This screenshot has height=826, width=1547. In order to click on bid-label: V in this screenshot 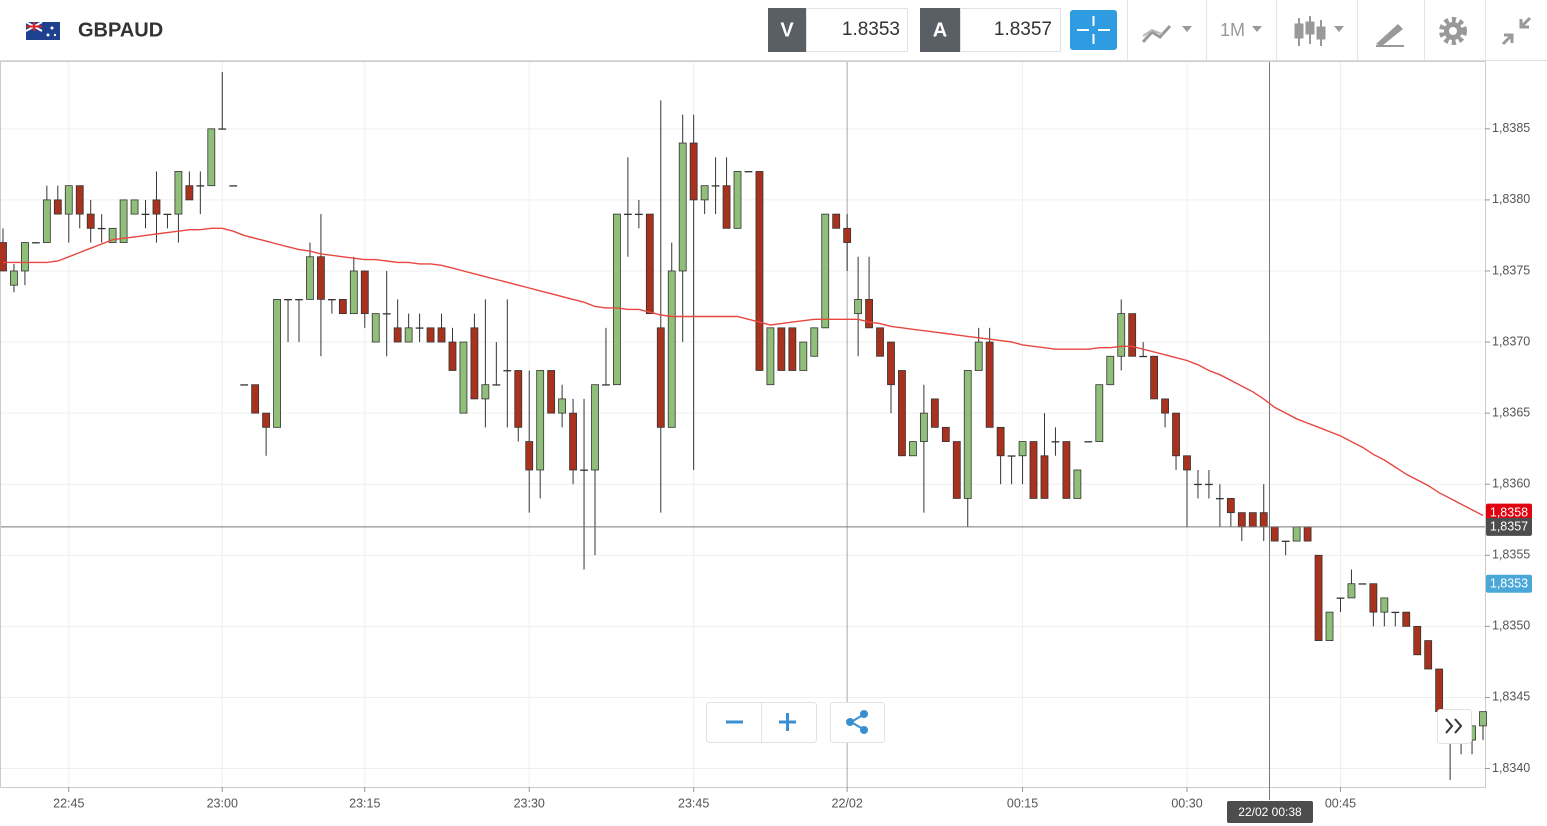, I will do `click(787, 30)`.